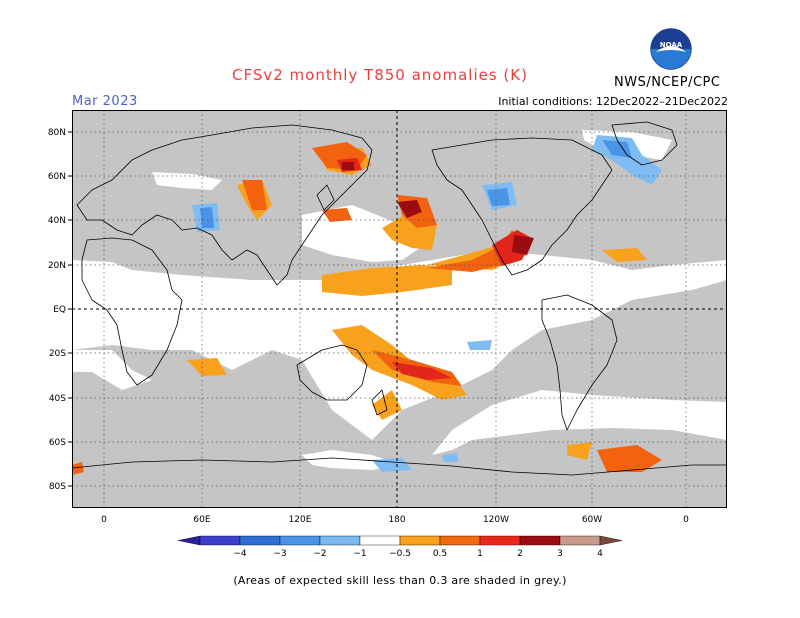  Describe the element at coordinates (496, 520) in the screenshot. I see `lon-label: 120W` at that location.